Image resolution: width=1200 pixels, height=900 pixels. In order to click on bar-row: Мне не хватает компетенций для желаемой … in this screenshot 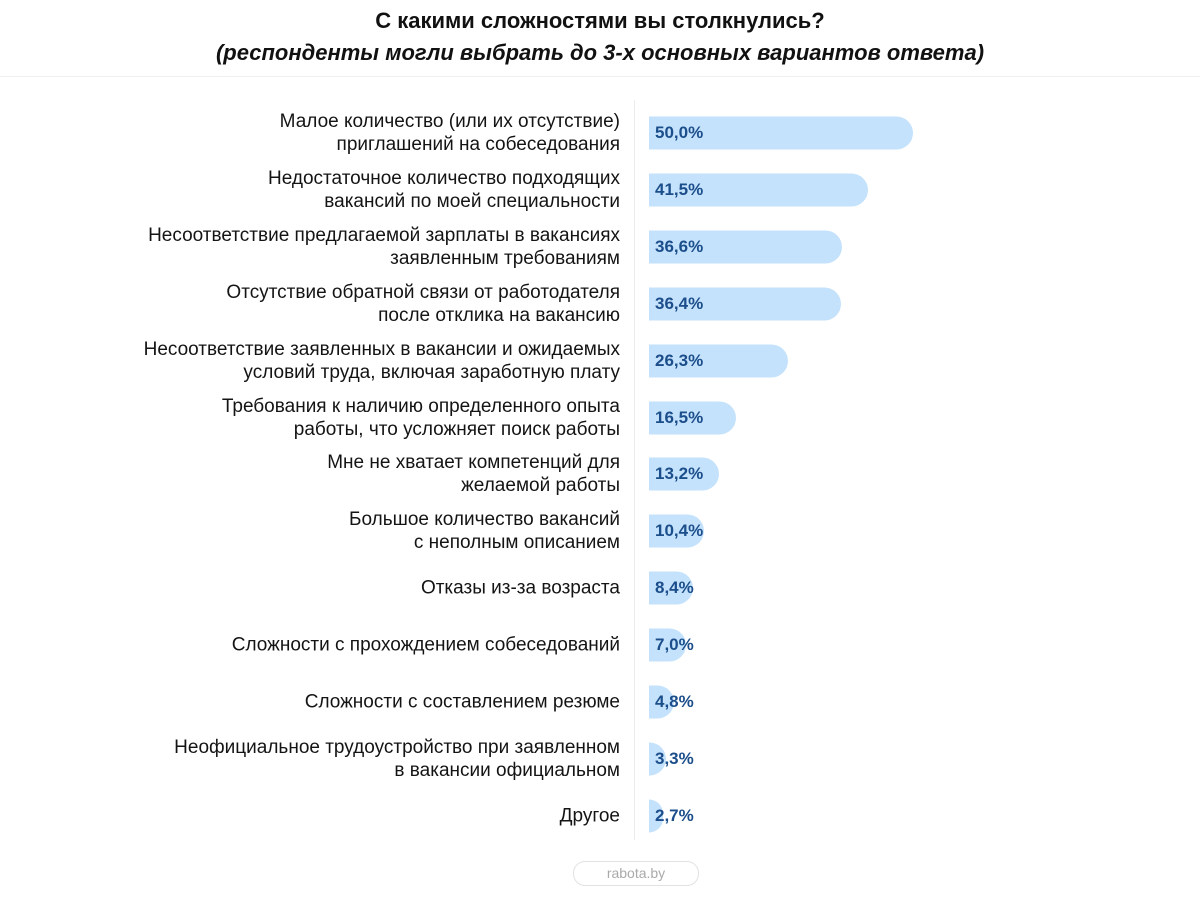, I will do `click(600, 474)`.